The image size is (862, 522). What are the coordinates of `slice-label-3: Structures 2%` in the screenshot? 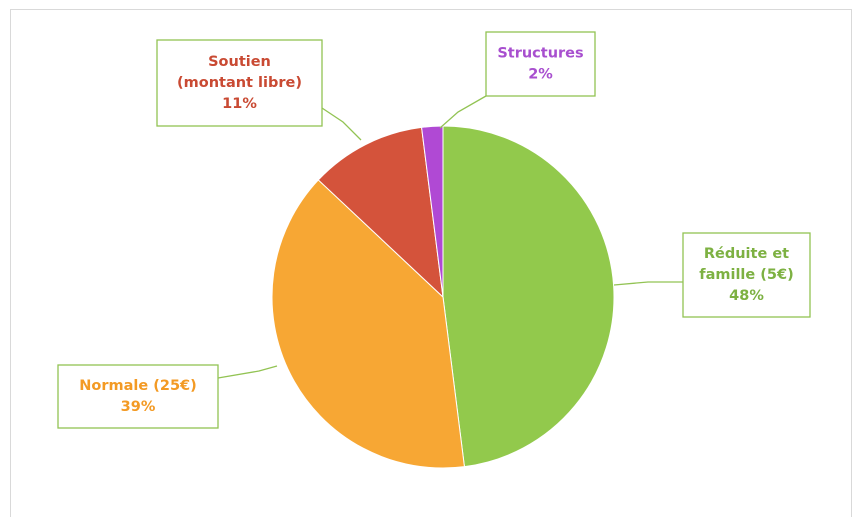 It's located at (540, 64).